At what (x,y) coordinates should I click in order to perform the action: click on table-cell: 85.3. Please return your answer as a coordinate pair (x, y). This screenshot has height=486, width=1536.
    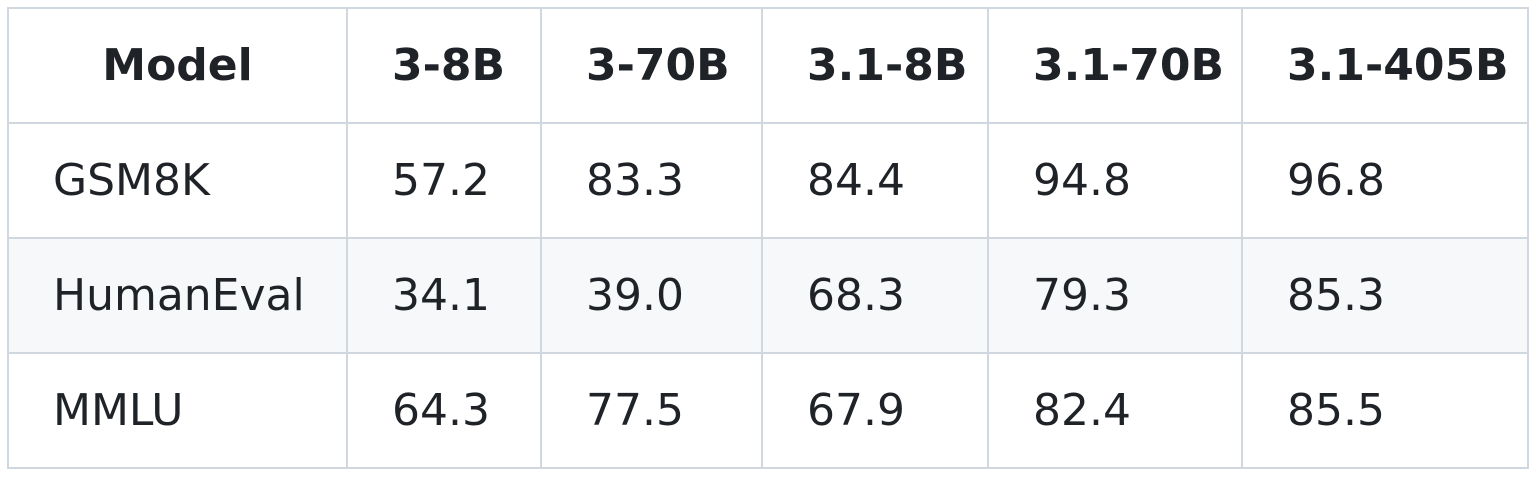
    Looking at the image, I should click on (1385, 295).